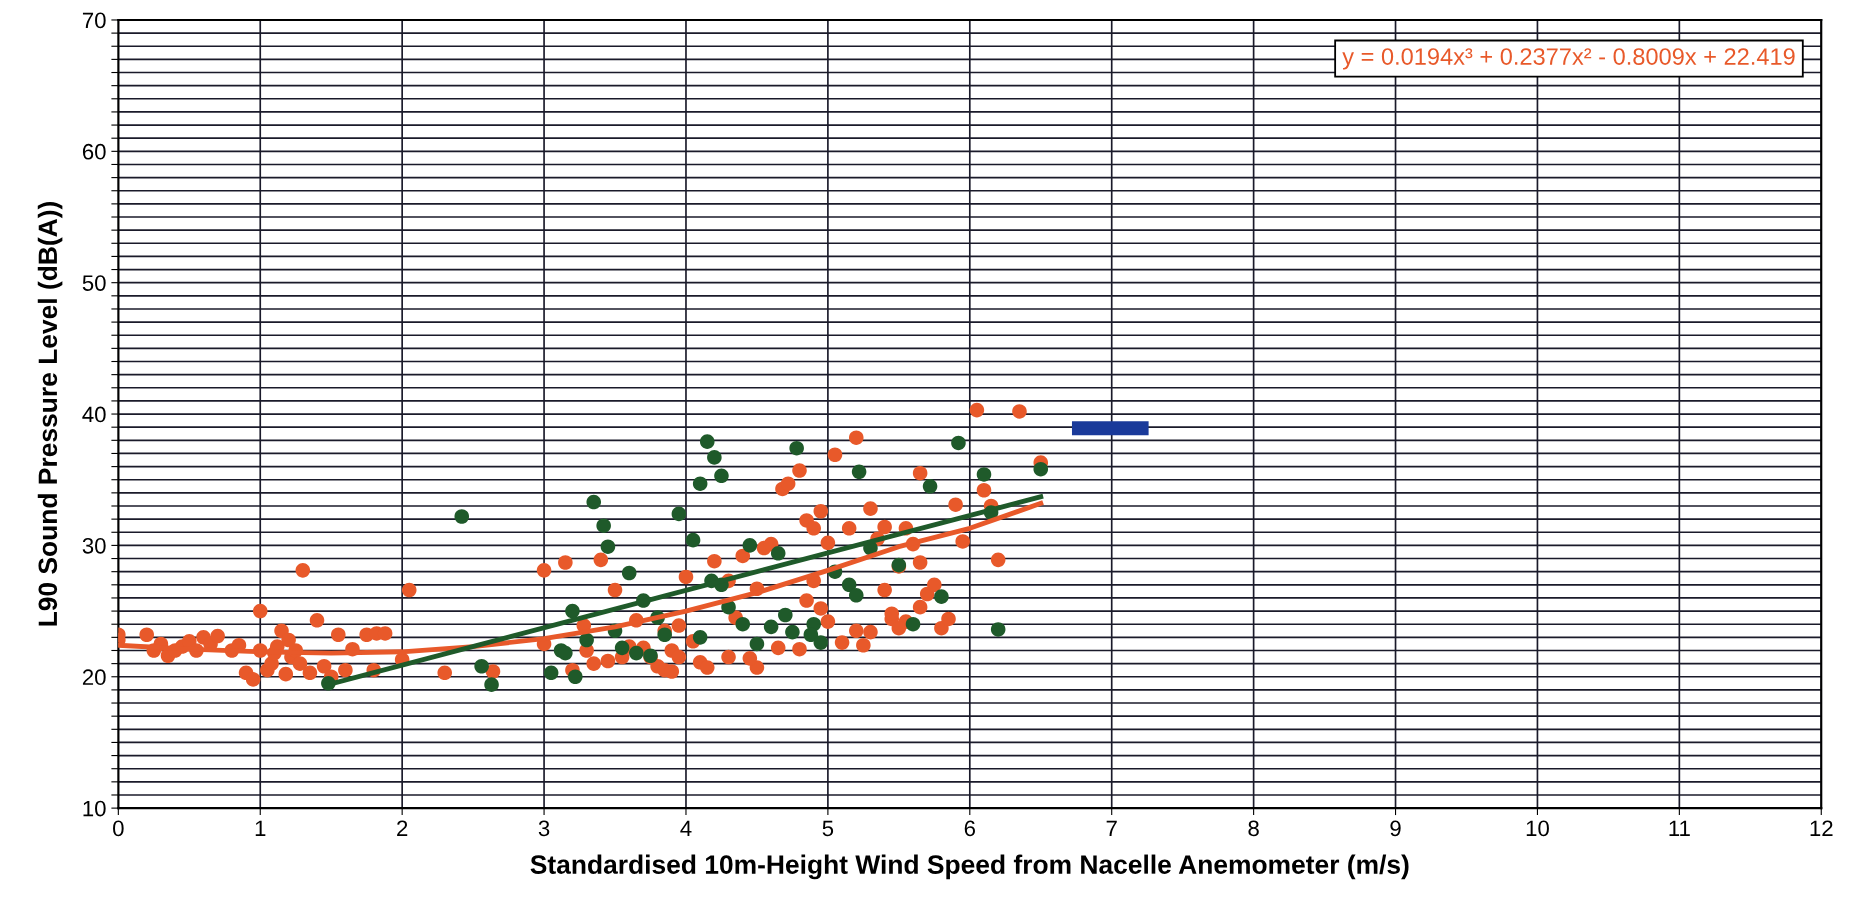 This screenshot has height=908, width=1849. What do you see at coordinates (94, 414) in the screenshot?
I see `y-tick-label: 40` at bounding box center [94, 414].